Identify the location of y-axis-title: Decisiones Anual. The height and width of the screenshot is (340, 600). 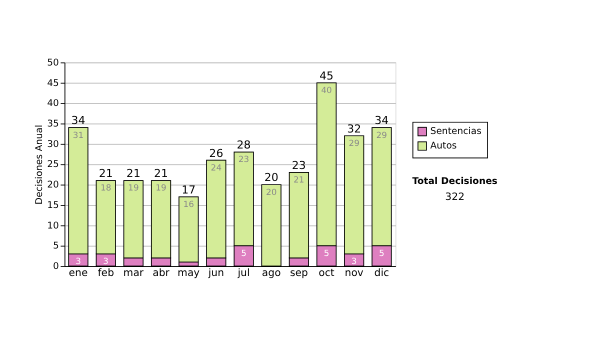
(40, 164).